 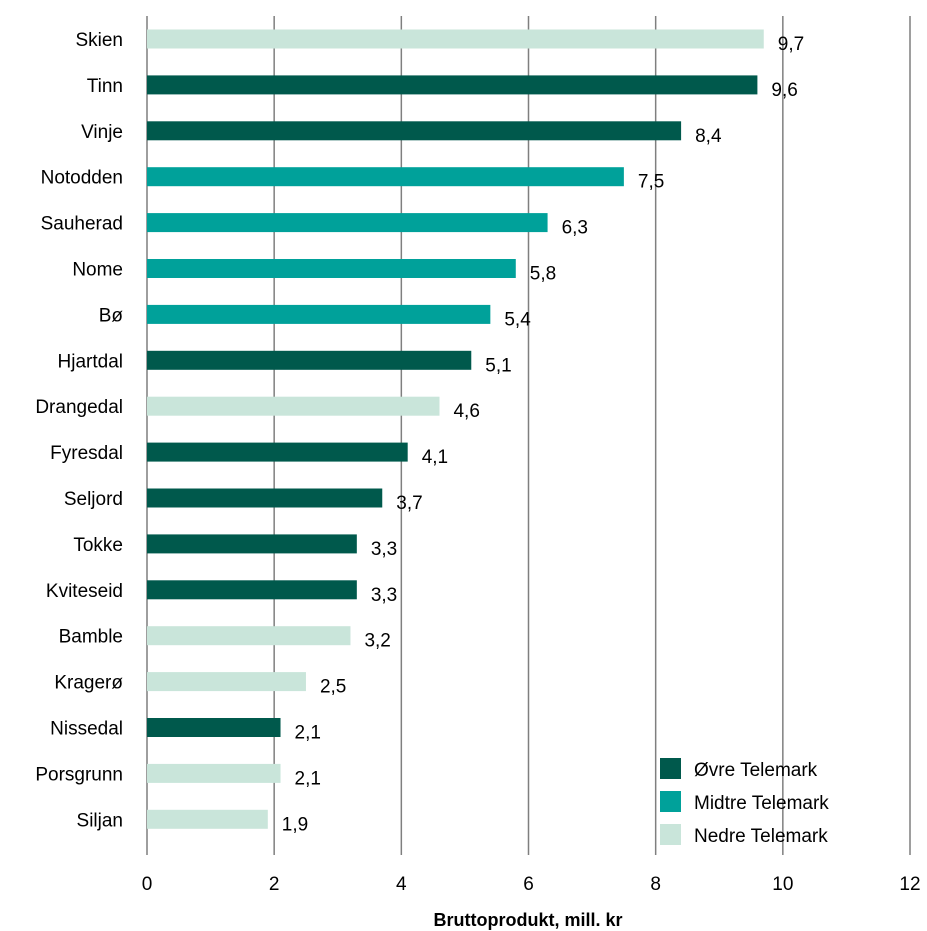 What do you see at coordinates (86, 729) in the screenshot?
I see `category-label: Nissedal` at bounding box center [86, 729].